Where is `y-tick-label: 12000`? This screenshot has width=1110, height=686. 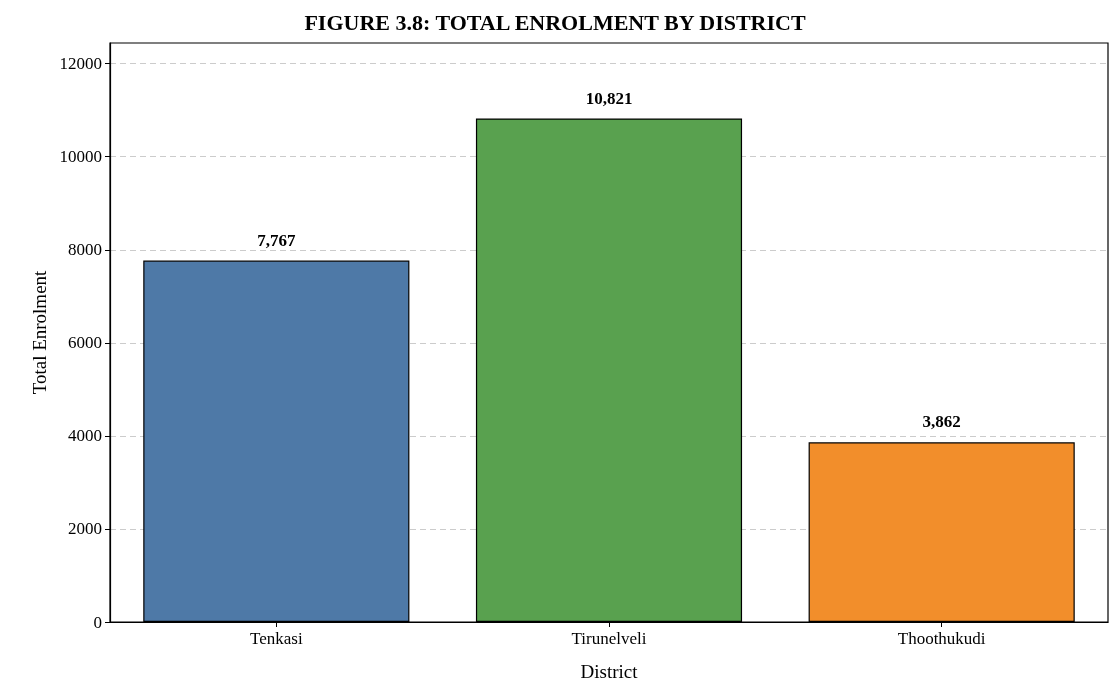
y-tick-label: 12000 is located at coordinates (80, 64).